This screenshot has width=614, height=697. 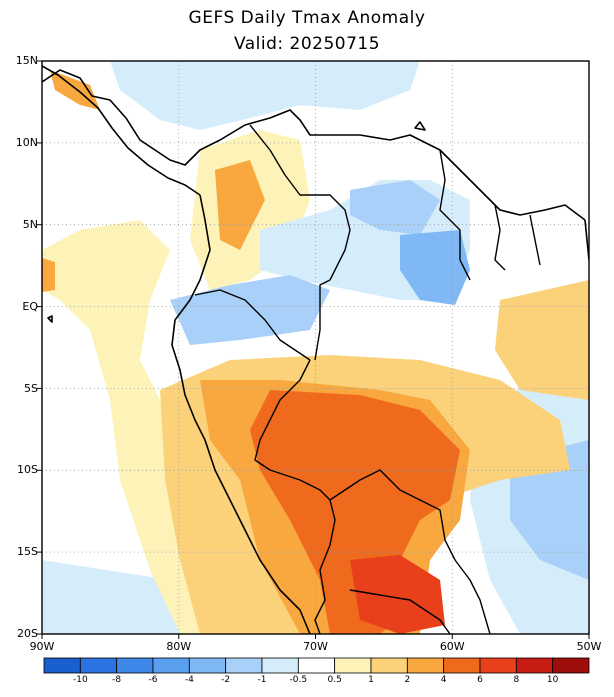 What do you see at coordinates (265, 95) in the screenshot?
I see `anomaly-area-light-blue-caribbean` at bounding box center [265, 95].